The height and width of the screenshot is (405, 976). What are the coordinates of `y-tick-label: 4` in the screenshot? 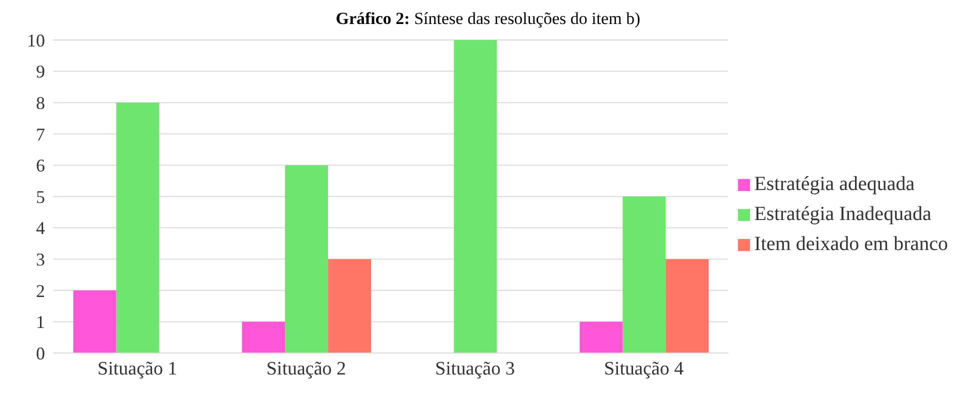 It's located at (40, 228).